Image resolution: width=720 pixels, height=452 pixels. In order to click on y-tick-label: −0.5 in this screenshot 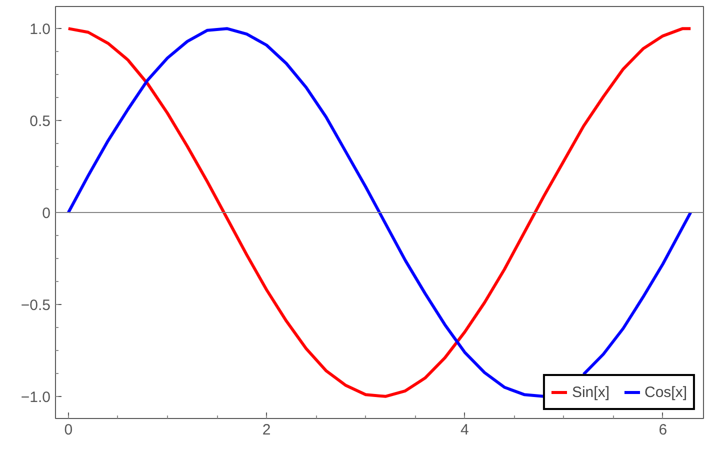, I will do `click(35, 305)`.